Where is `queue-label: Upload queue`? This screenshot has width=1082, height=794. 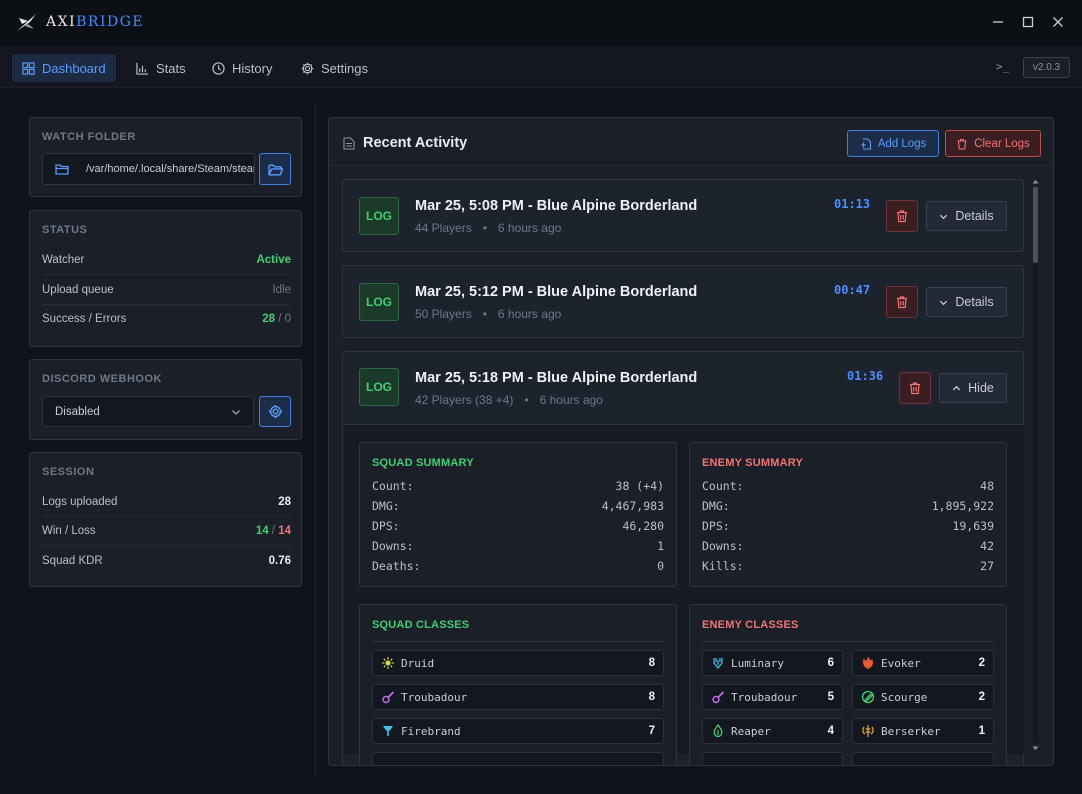
queue-label: Upload queue is located at coordinates (78, 289).